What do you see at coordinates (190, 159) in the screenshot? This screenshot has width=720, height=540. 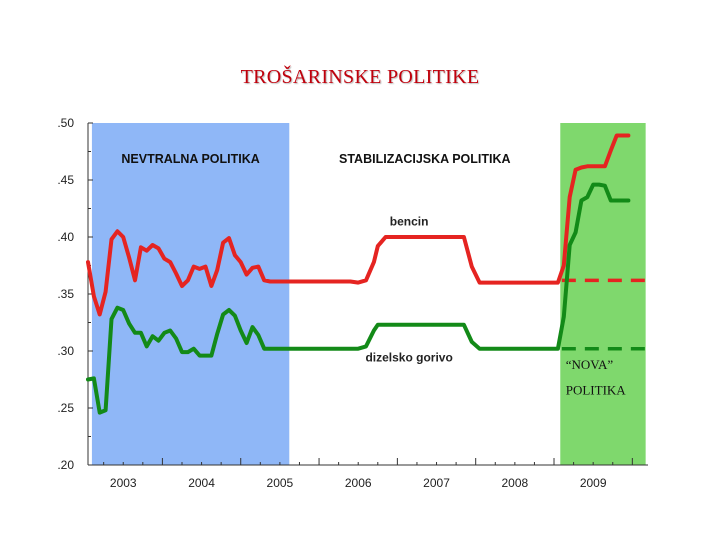 I see `region-label-0: NEVTRALNA POLITIKA` at bounding box center [190, 159].